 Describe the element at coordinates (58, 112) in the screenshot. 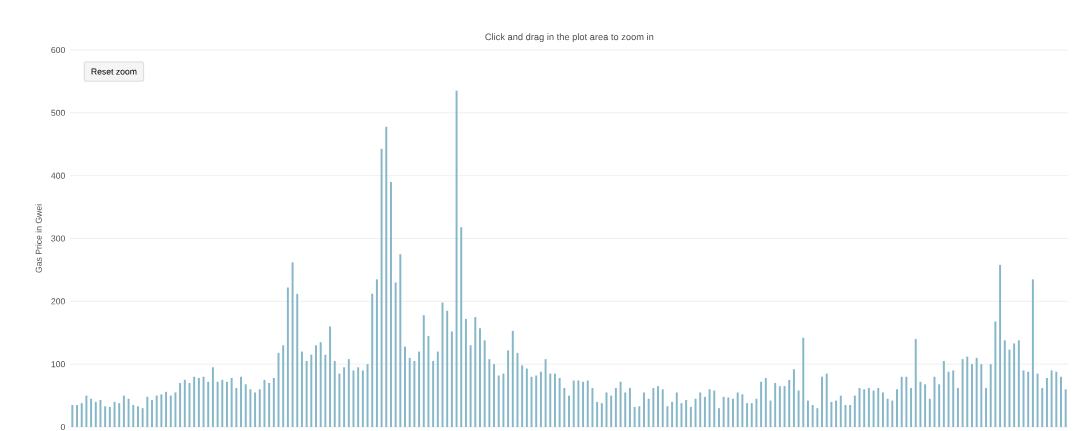

I see `y-tick-label: 500` at that location.